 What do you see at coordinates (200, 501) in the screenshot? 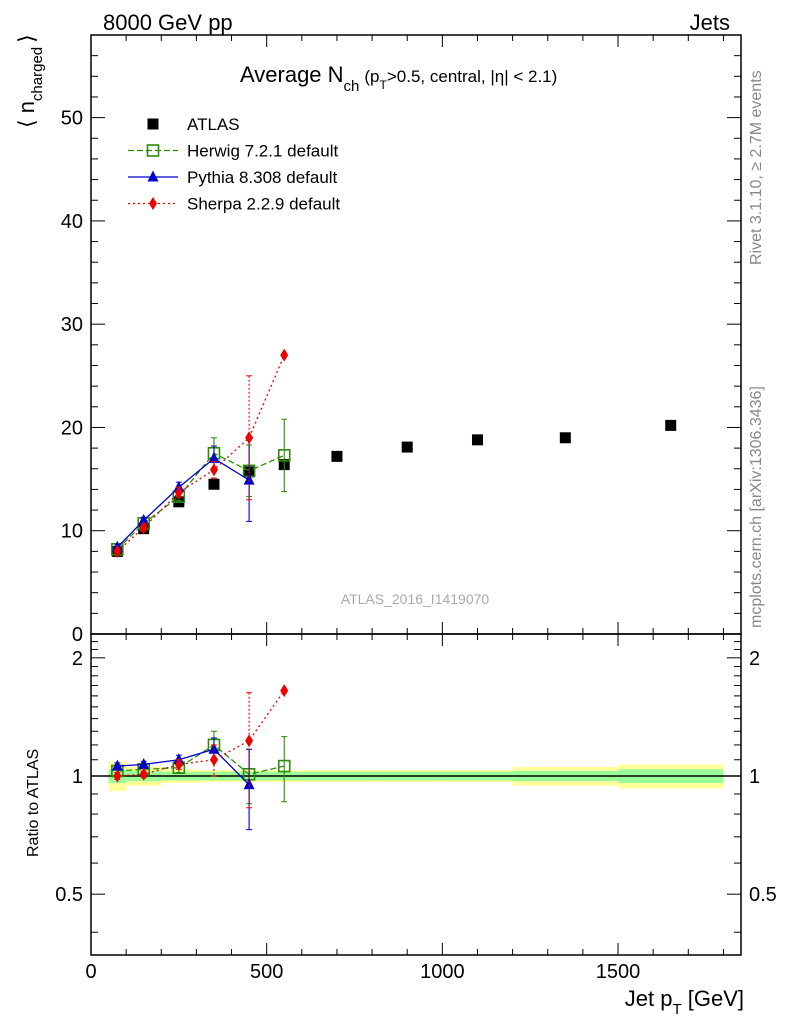
I see `herwig-line` at bounding box center [200, 501].